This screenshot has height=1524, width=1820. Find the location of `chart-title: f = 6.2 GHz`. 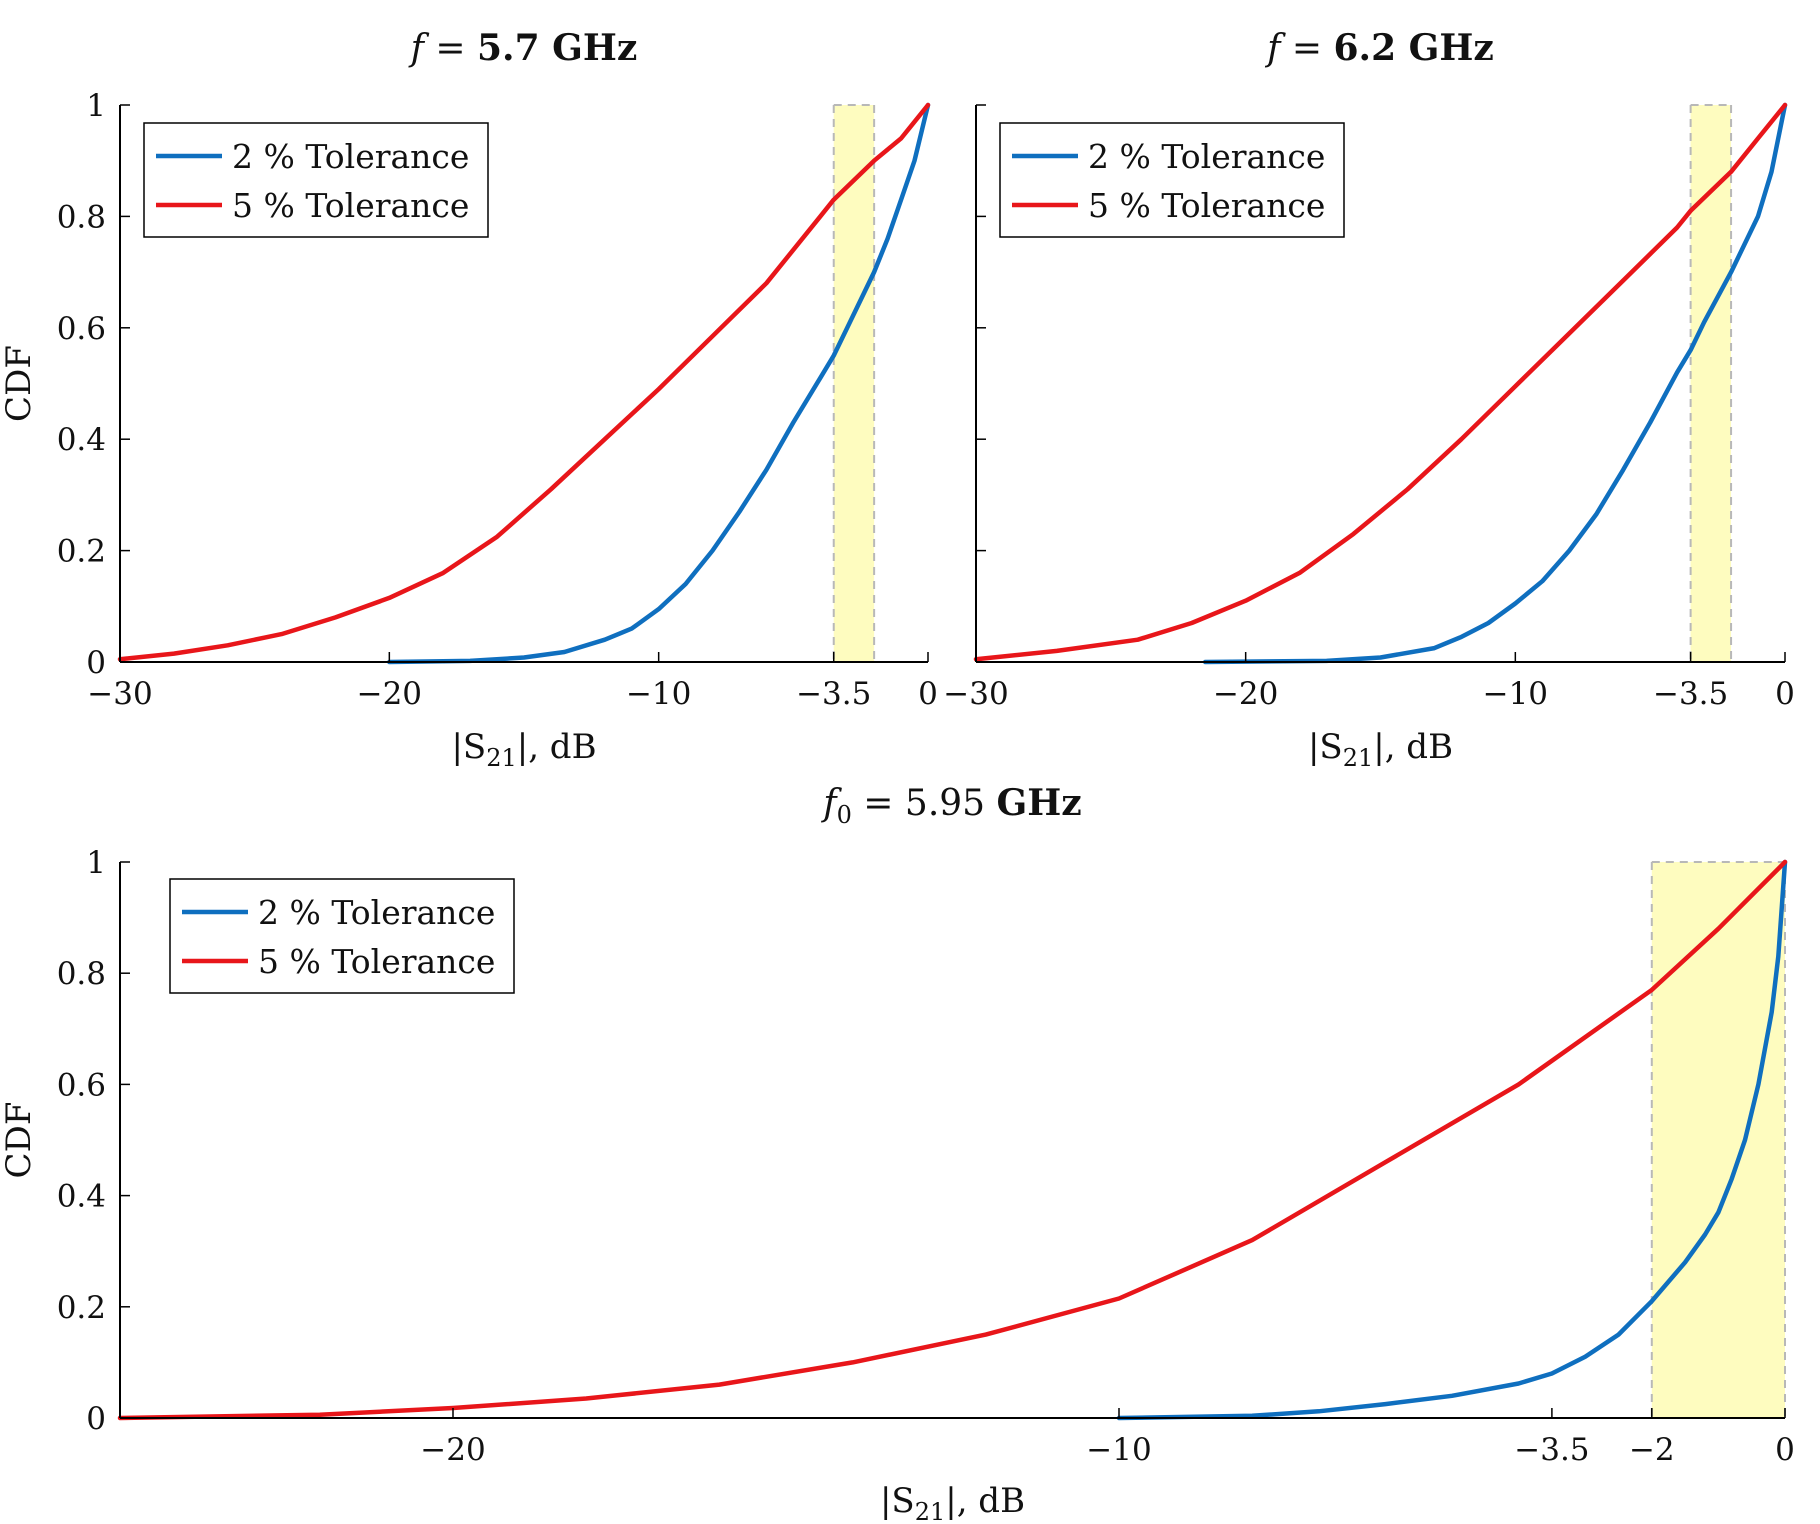

chart-title: f = 6.2 GHz is located at coordinates (1379, 48).